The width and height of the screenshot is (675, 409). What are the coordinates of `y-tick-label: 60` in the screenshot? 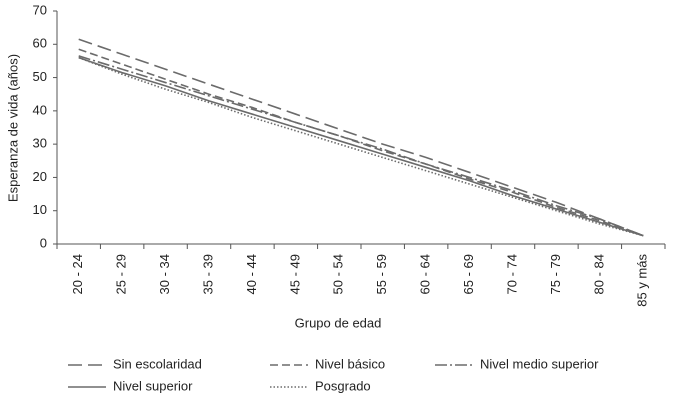 It's located at (40, 43).